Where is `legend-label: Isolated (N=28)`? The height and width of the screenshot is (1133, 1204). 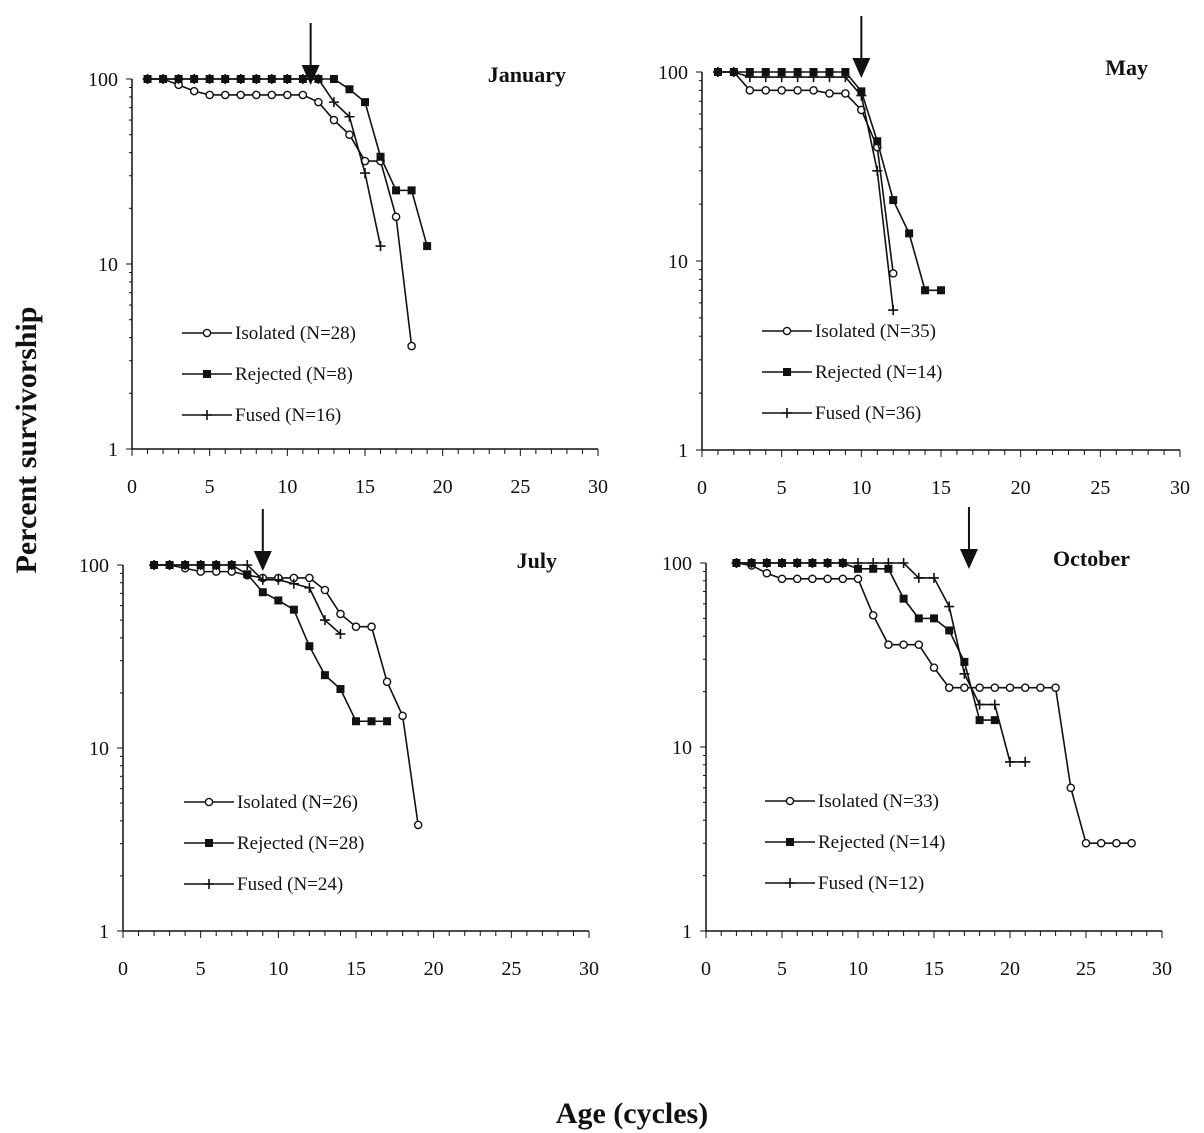 legend-label: Isolated (N=28) is located at coordinates (295, 333).